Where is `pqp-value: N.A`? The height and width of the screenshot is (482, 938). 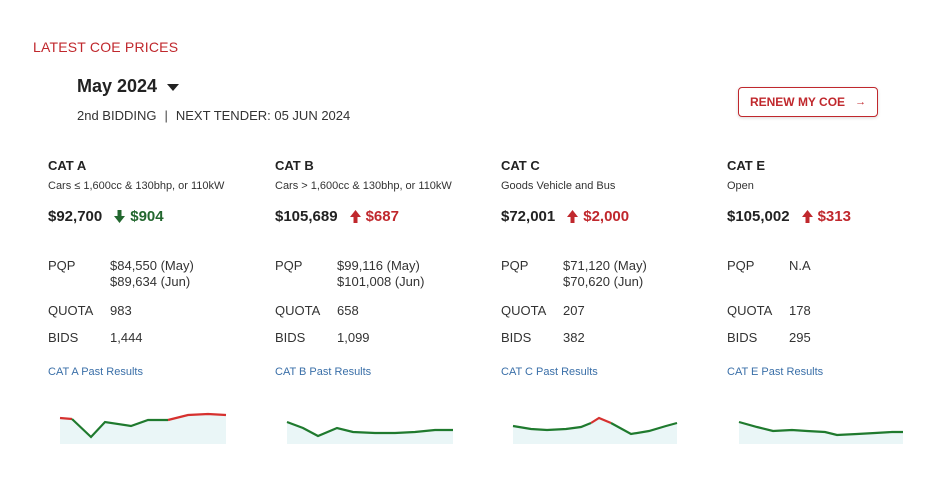 pqp-value: N.A is located at coordinates (800, 265).